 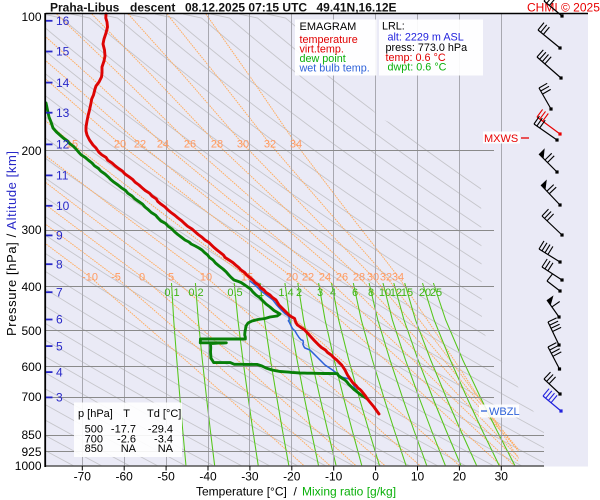 I want to click on svg-text: -2.6, so click(x=126, y=439).